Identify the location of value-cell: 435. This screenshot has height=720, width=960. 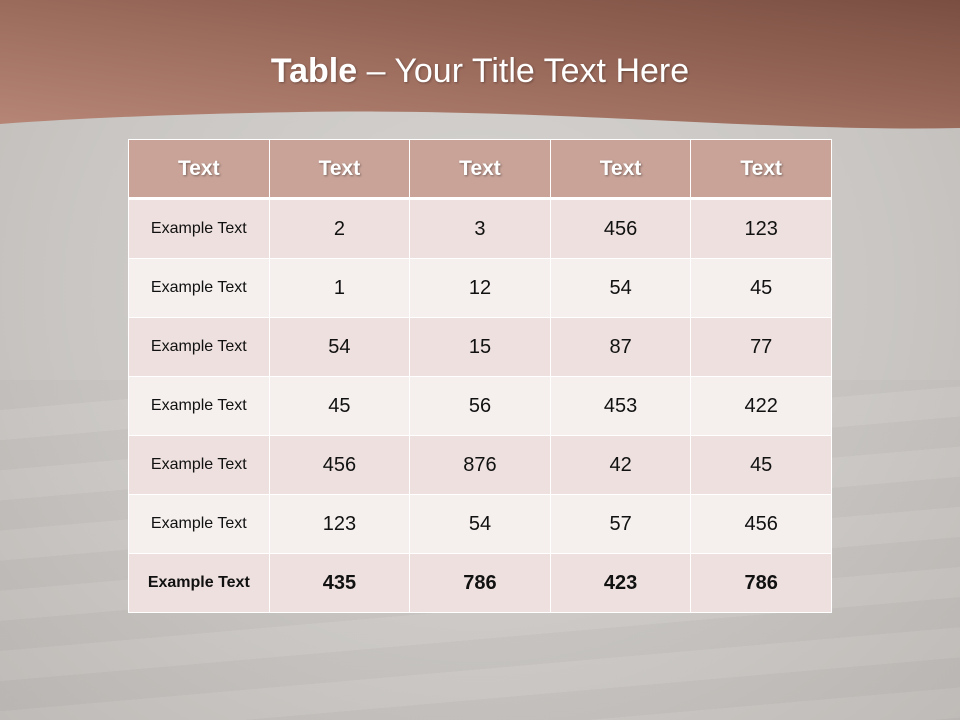
(339, 583).